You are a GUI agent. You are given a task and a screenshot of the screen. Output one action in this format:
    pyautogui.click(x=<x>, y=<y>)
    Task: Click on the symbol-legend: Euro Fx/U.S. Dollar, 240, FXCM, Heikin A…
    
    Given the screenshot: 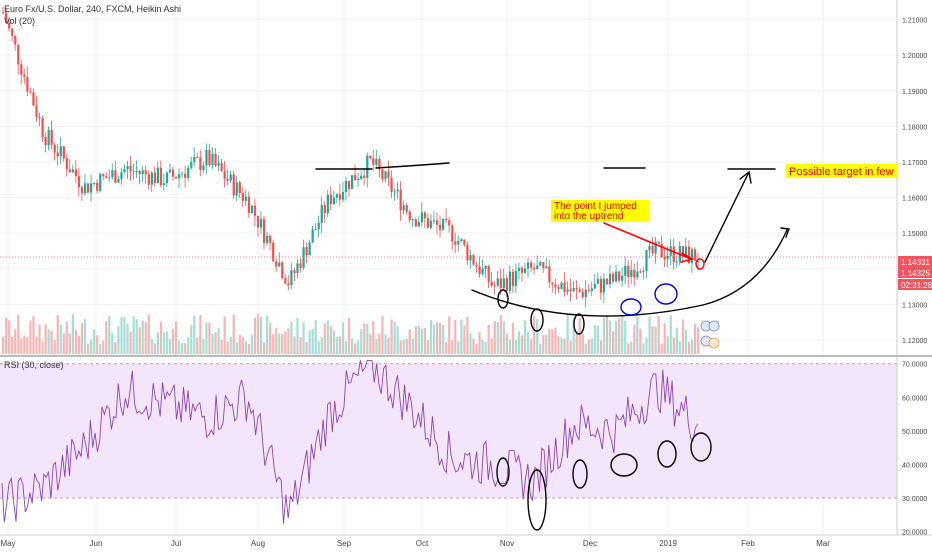 What is the action you would take?
    pyautogui.click(x=92, y=9)
    